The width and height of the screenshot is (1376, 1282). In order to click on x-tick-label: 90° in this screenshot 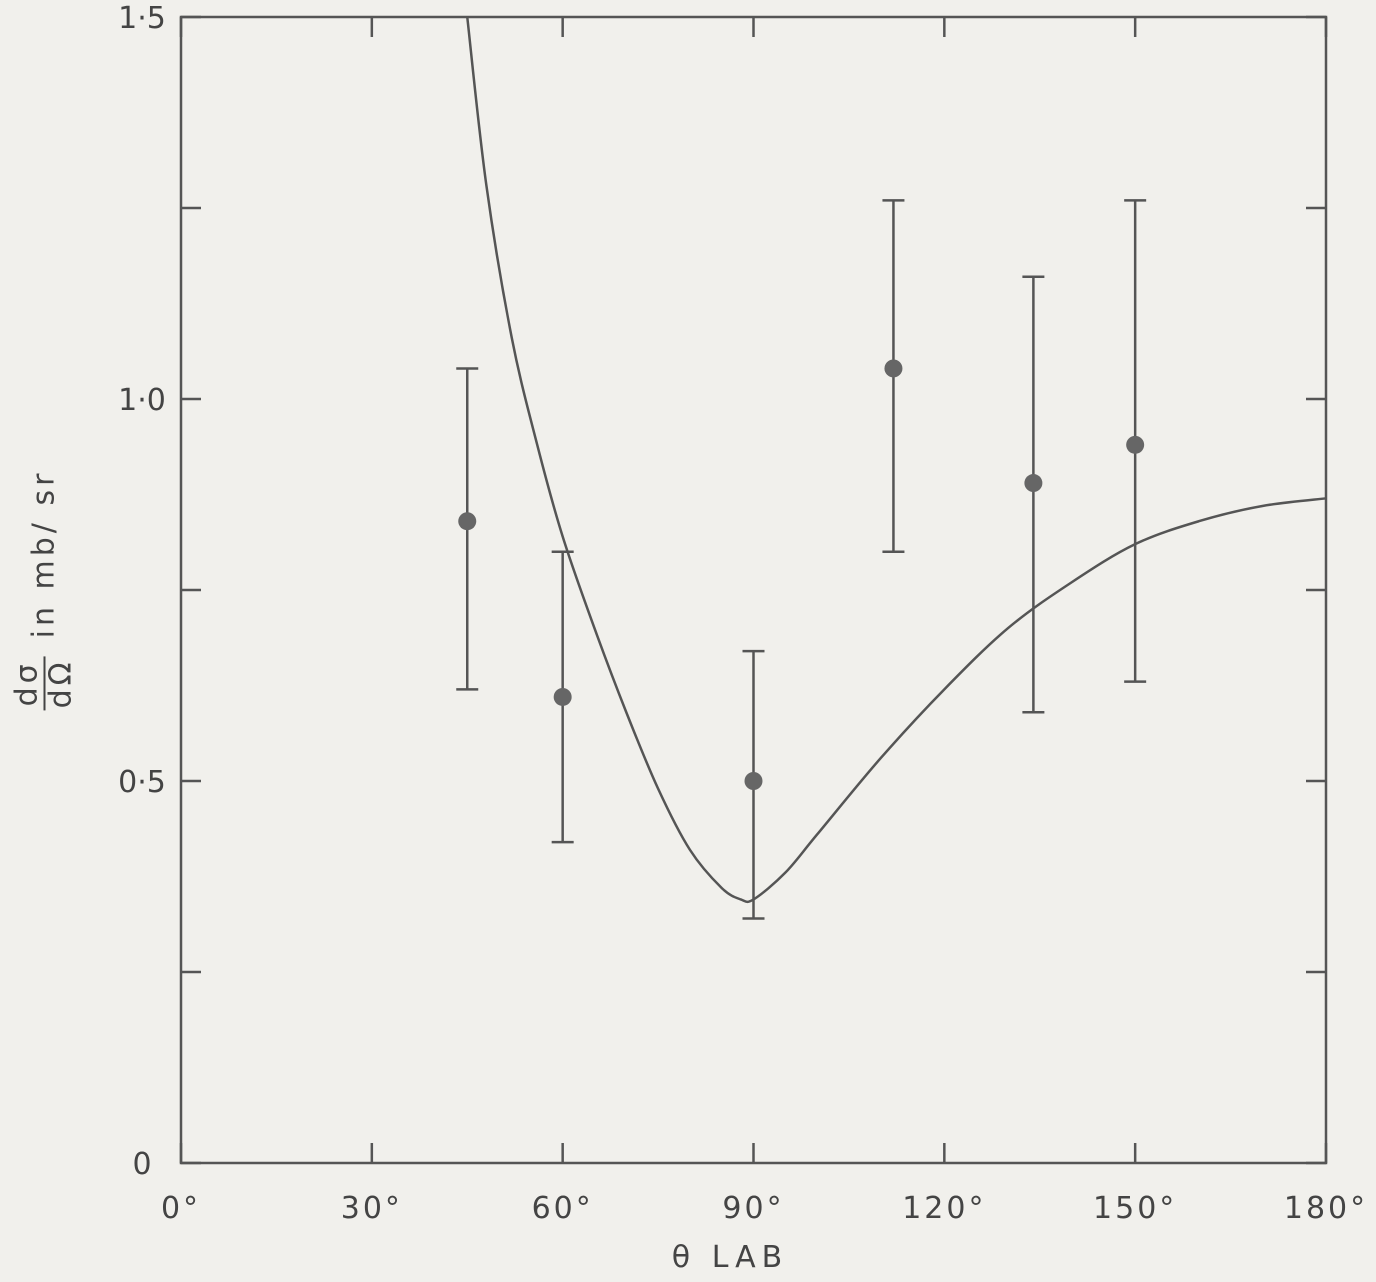, I will do `click(753, 1208)`.